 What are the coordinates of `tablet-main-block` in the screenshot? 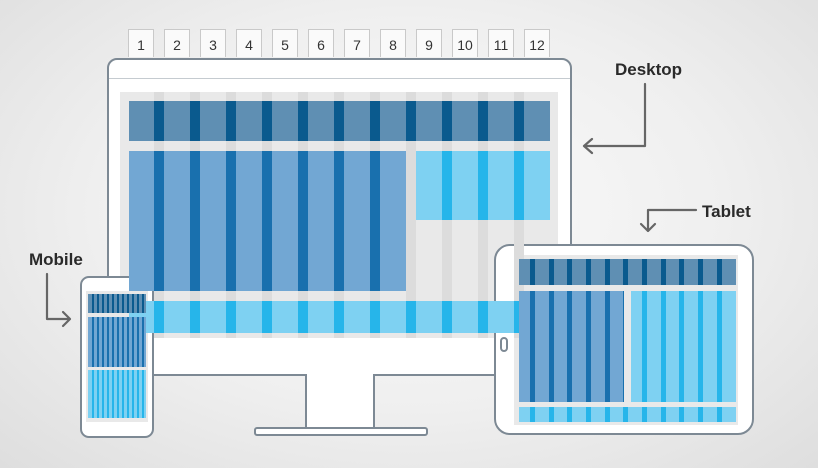 It's located at (571, 346).